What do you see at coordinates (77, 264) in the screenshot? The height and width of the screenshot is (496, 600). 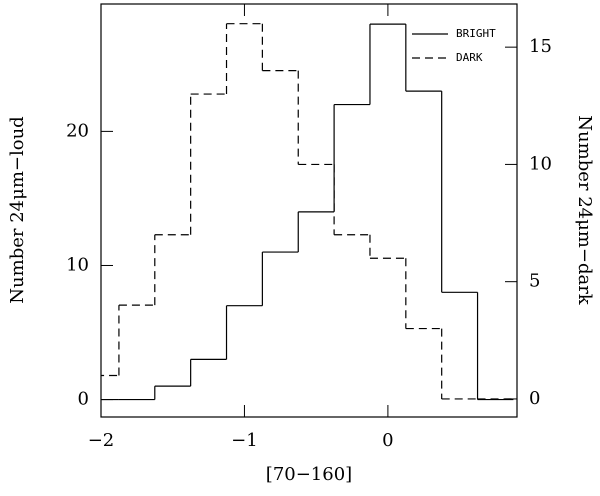 I see `y-tick-label: 10` at bounding box center [77, 264].